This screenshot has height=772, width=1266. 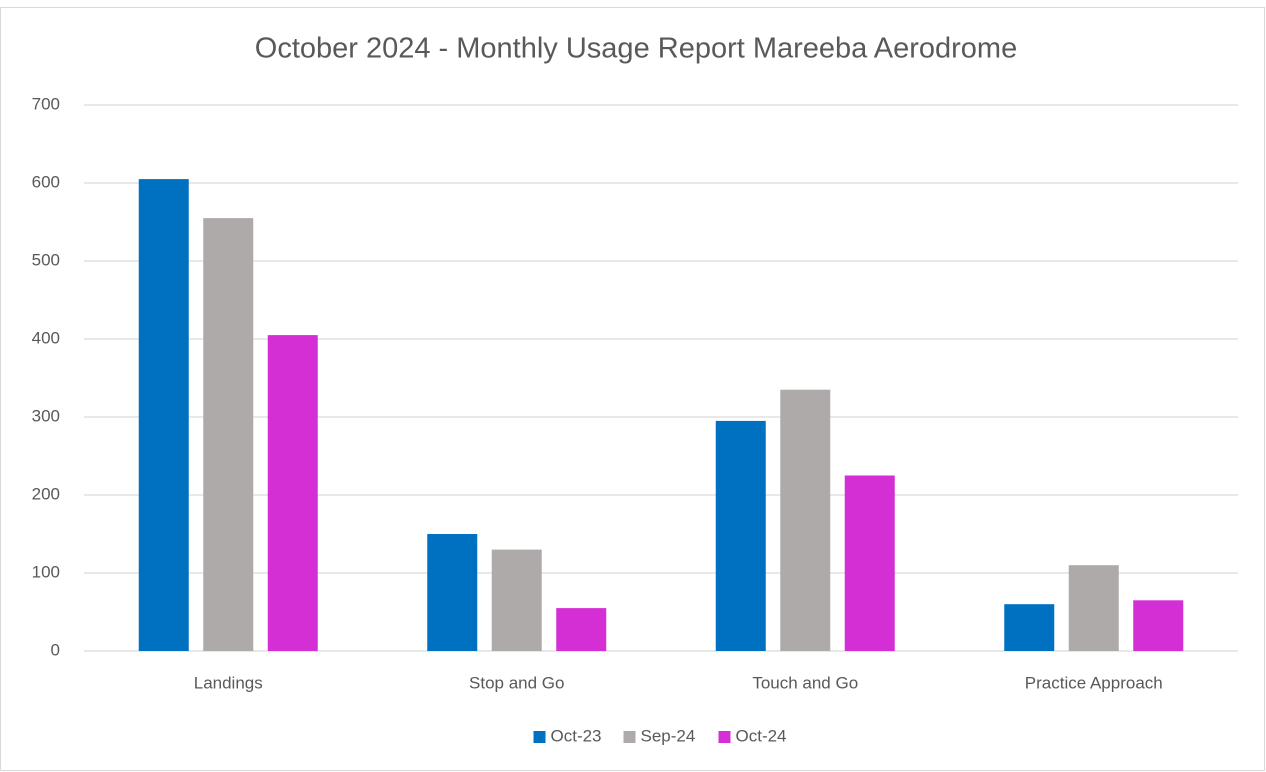 What do you see at coordinates (668, 735) in the screenshot?
I see `legend-label: Sep-24` at bounding box center [668, 735].